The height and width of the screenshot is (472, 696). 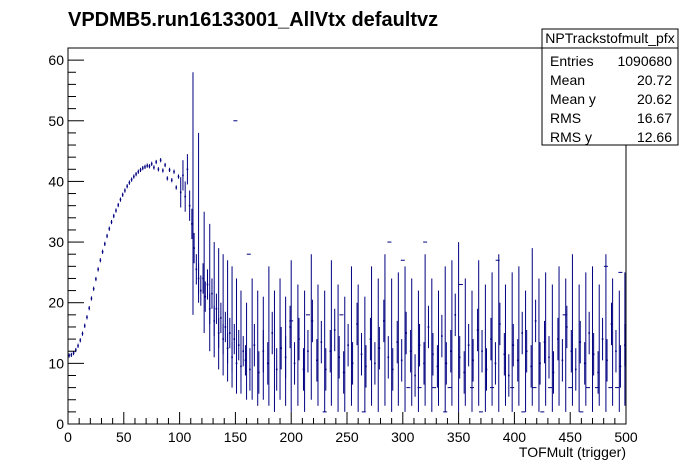 I want to click on x-tick-label: 100, so click(x=180, y=437).